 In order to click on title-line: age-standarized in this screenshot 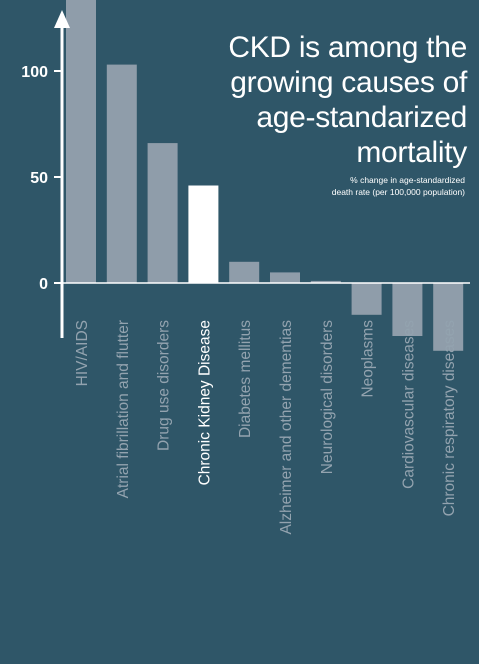, I will do `click(361, 117)`.